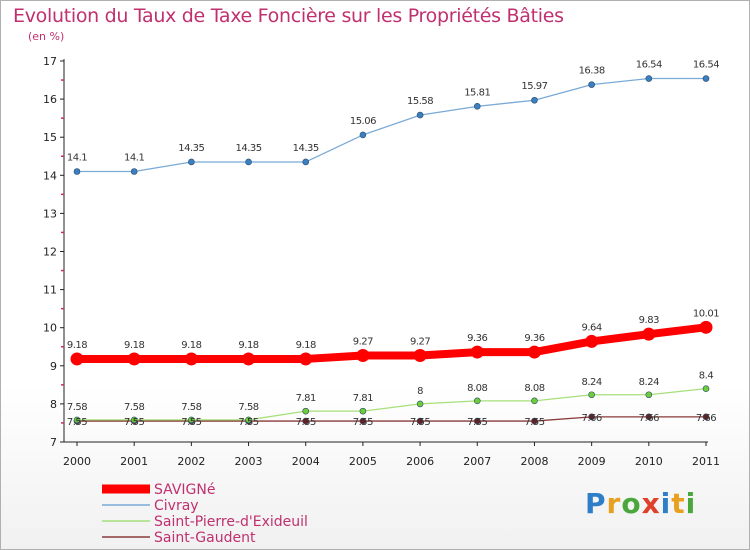 The height and width of the screenshot is (550, 750). What do you see at coordinates (50, 290) in the screenshot?
I see `y-tick-label: 11` at bounding box center [50, 290].